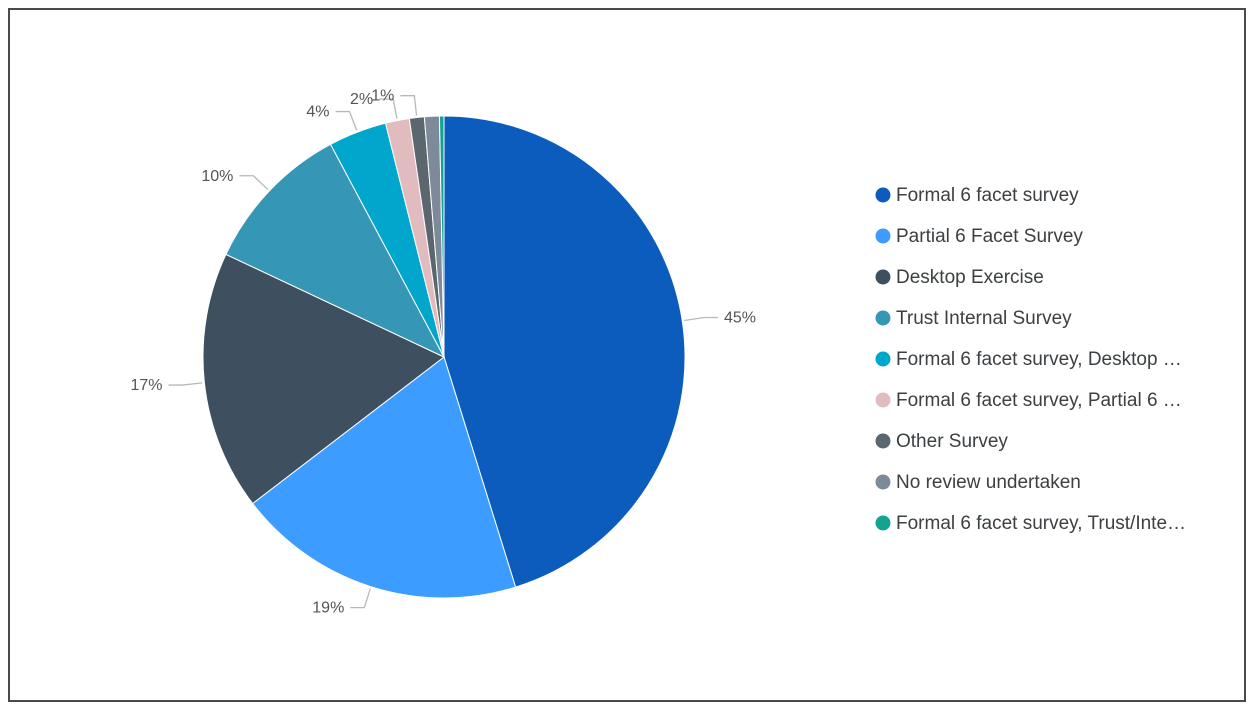 This screenshot has width=1258, height=709. I want to click on leader-line-other-survey, so click(409, 105).